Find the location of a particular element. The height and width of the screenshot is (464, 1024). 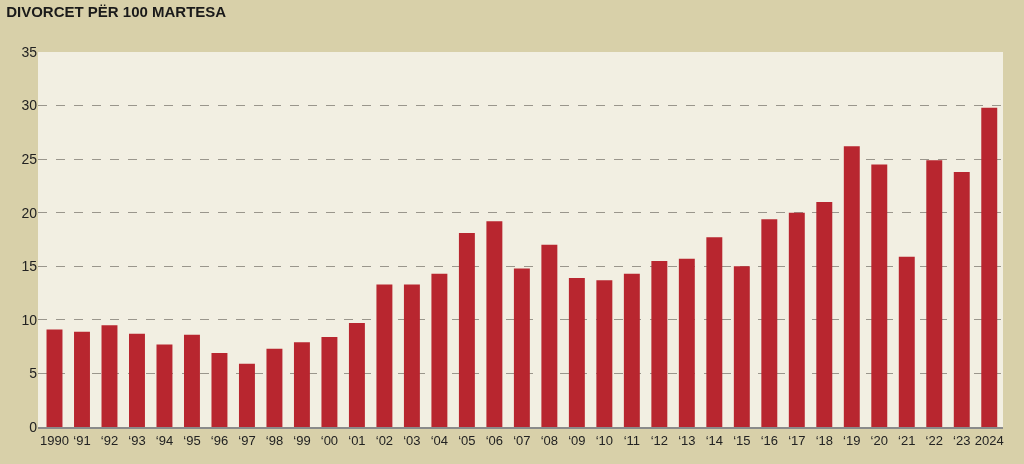

x-tick-label: ‘15 is located at coordinates (742, 440).